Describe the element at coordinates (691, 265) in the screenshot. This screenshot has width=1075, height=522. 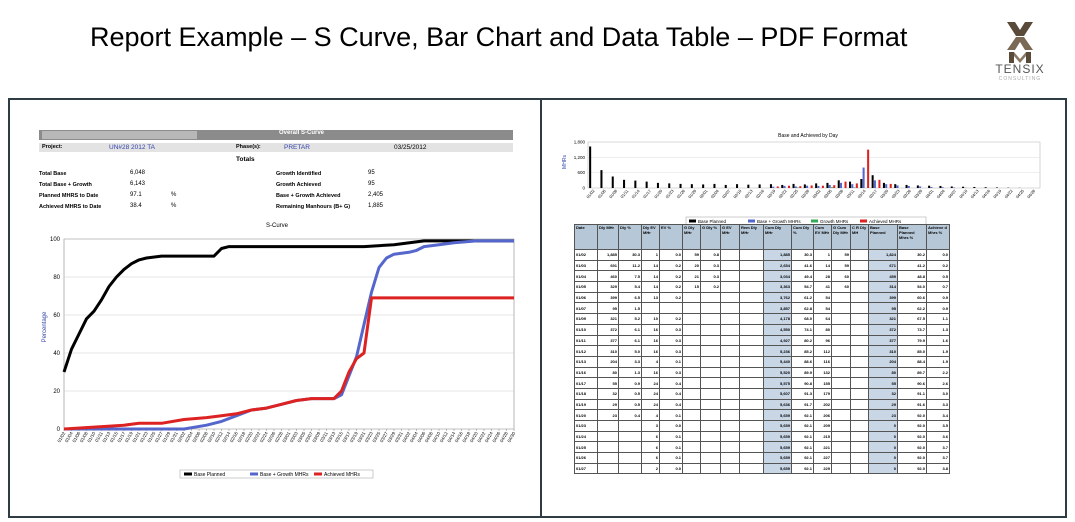
I see `table-cell: 20` at that location.